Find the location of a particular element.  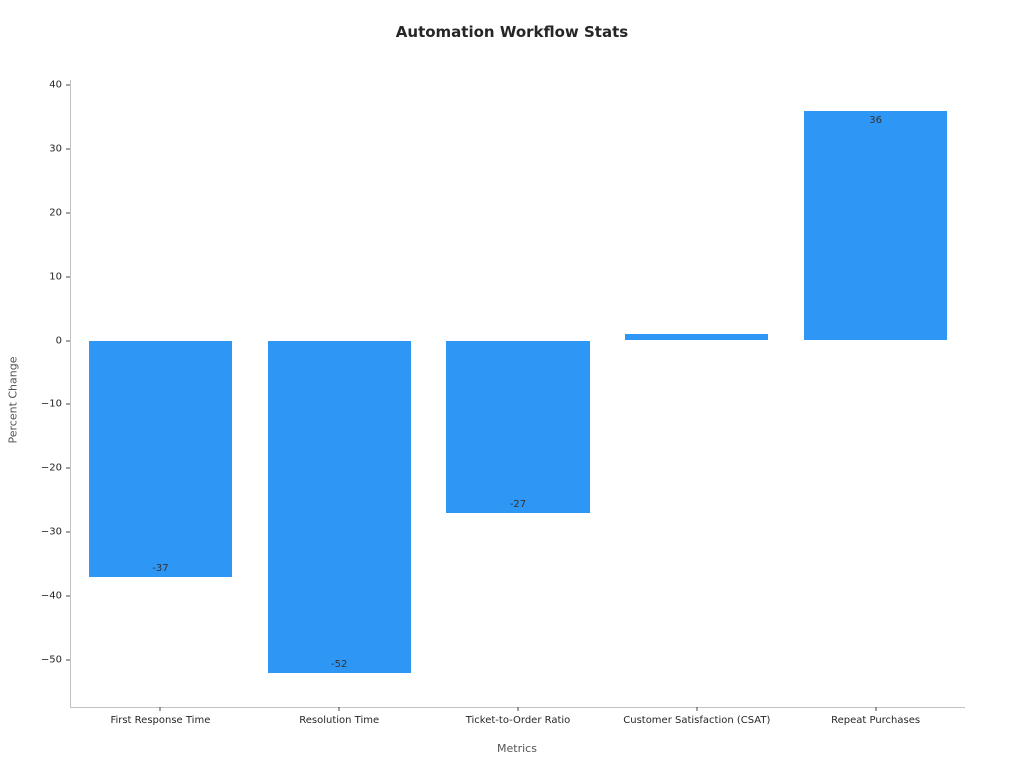

y-tick-label: −30 is located at coordinates (51, 532).